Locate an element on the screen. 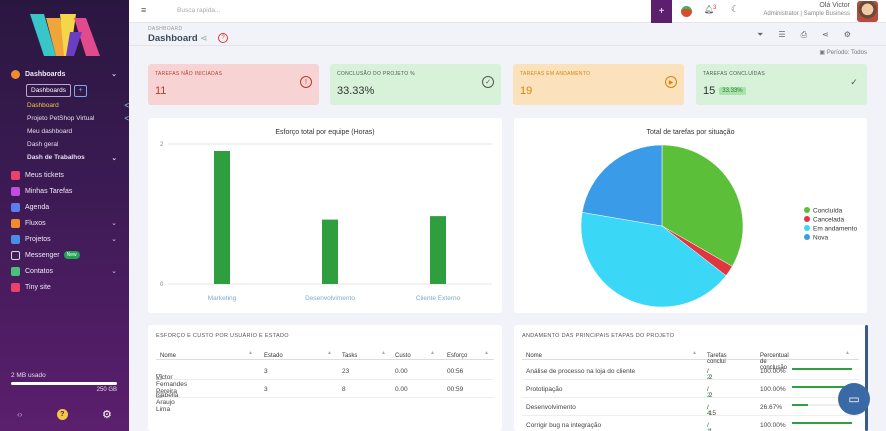  avatar is located at coordinates (867, 11).